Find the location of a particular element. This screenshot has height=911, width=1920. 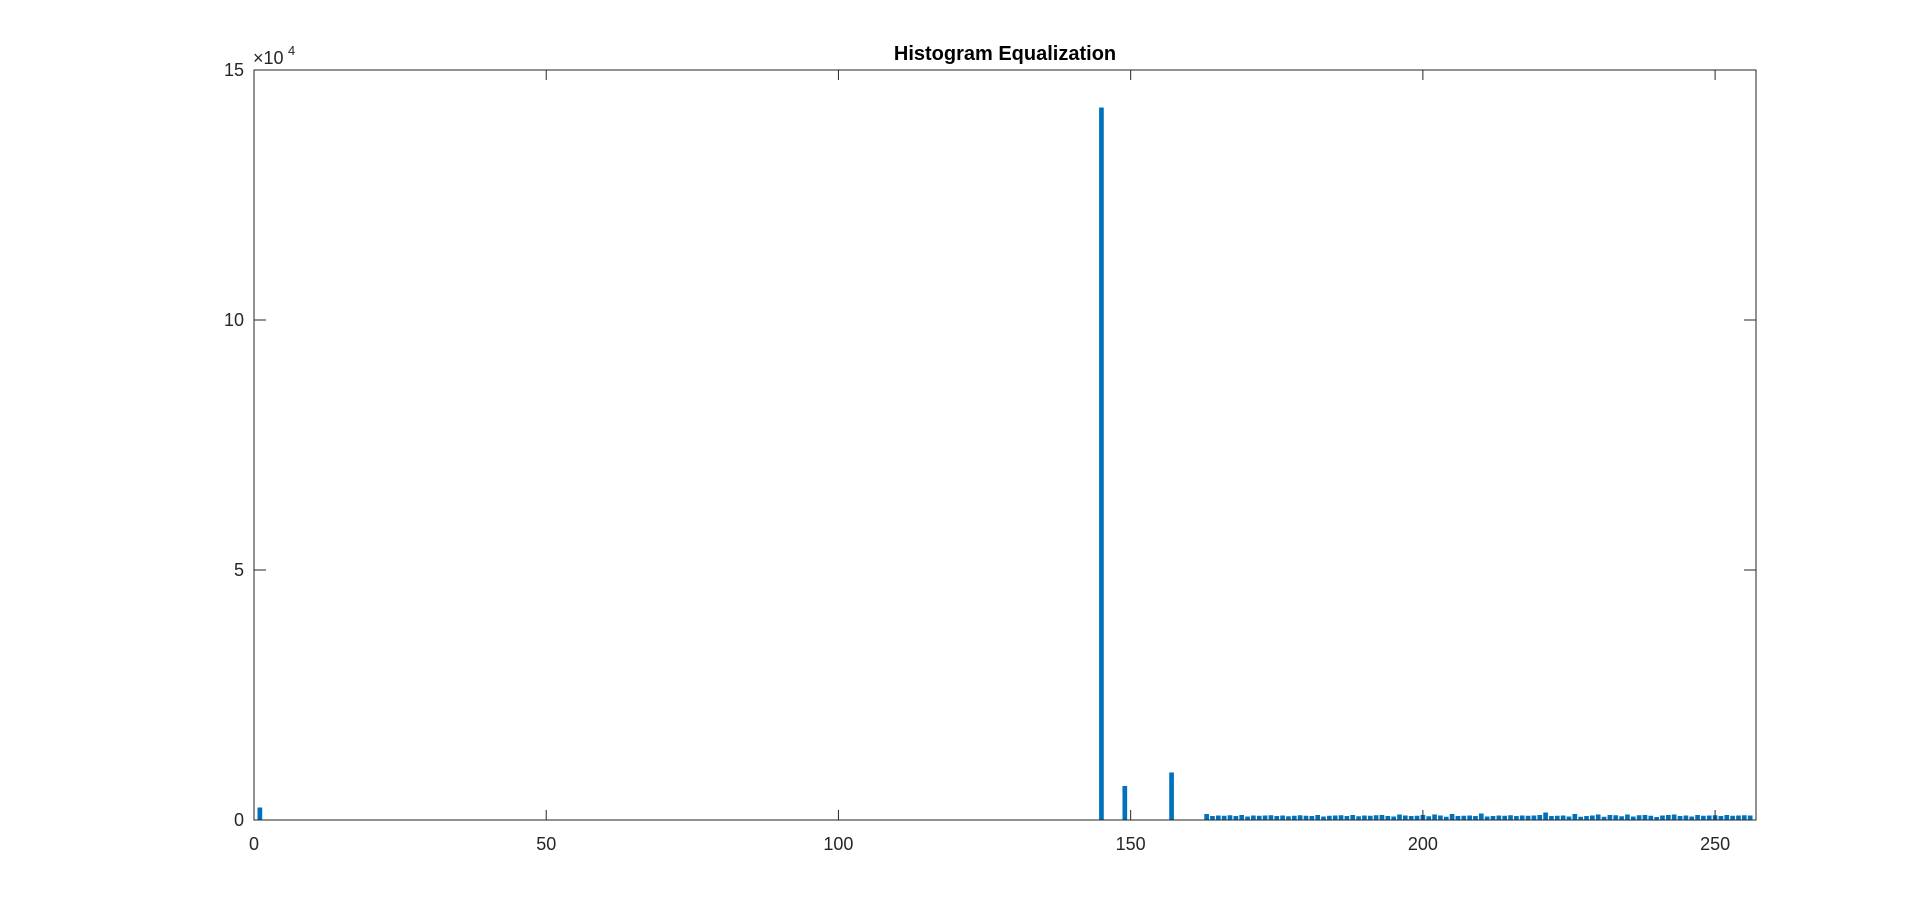

y-tick-label: 15 is located at coordinates (234, 70).